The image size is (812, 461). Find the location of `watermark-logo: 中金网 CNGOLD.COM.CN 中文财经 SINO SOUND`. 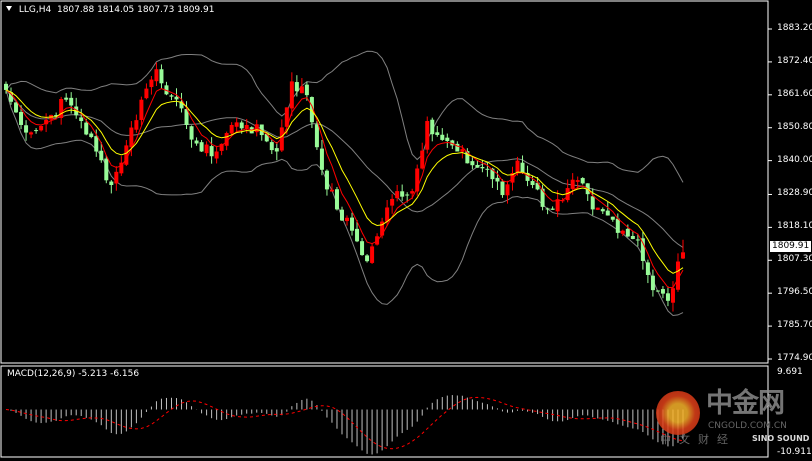

watermark-logo: 中金网 CNGOLD.COM.CN 中文财经 SINO SOUND is located at coordinates (734, 417).